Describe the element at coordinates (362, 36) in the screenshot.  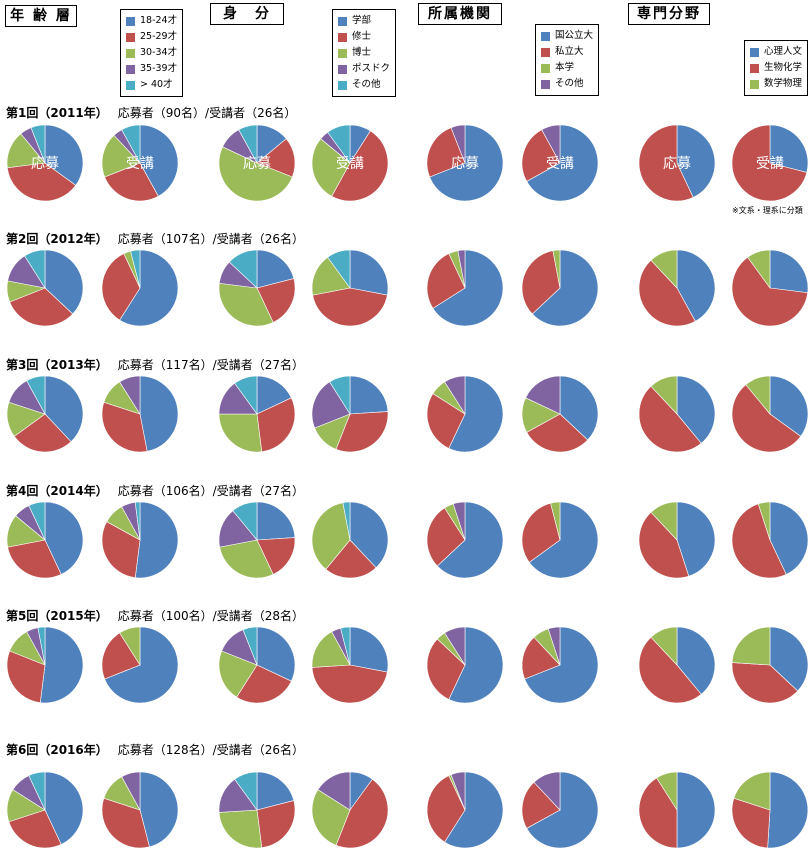
I see `legend-label: 修士` at that location.